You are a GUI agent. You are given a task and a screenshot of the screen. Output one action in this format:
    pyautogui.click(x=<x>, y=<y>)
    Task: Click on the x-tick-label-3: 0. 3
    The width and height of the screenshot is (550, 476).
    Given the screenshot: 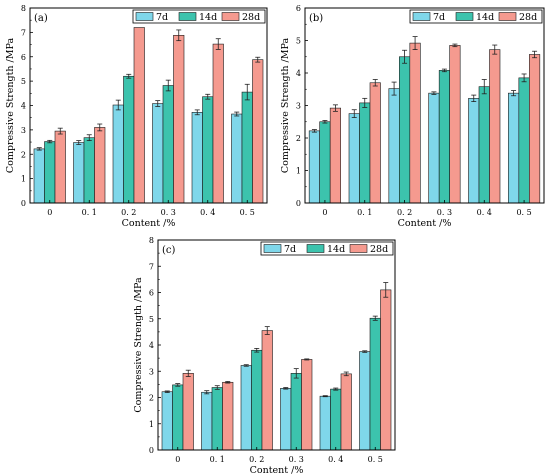 What is the action you would take?
    pyautogui.click(x=296, y=459)
    